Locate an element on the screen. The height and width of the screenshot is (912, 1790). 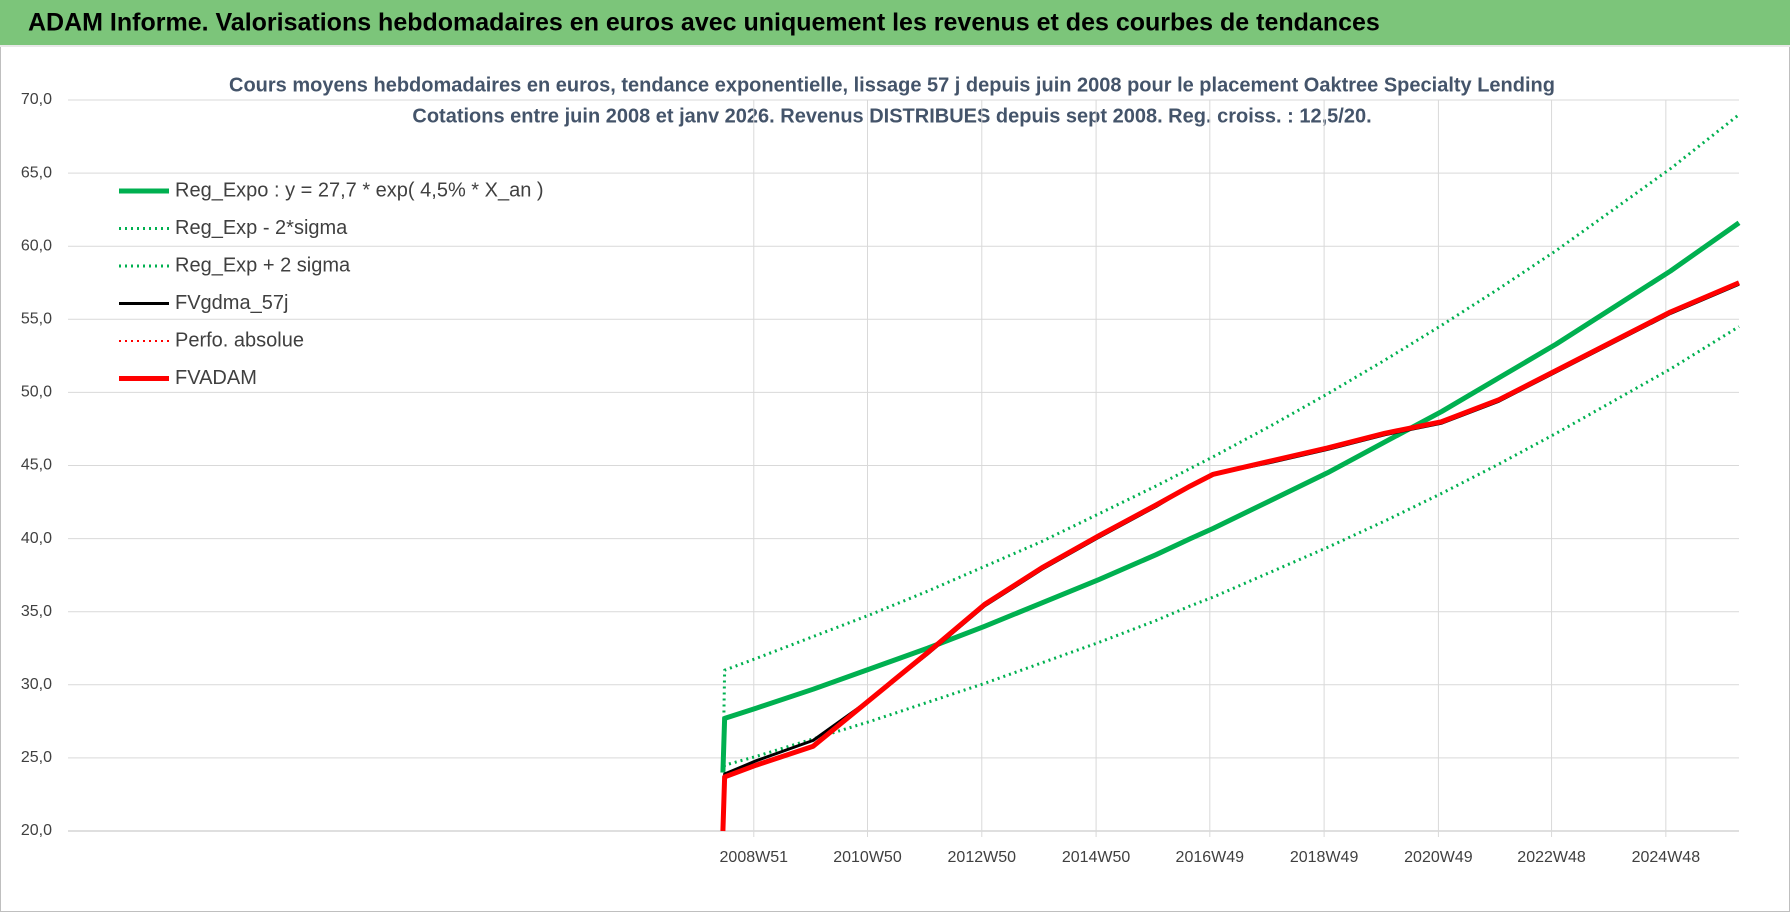
x-tick-label: 2018W49 is located at coordinates (1324, 857).